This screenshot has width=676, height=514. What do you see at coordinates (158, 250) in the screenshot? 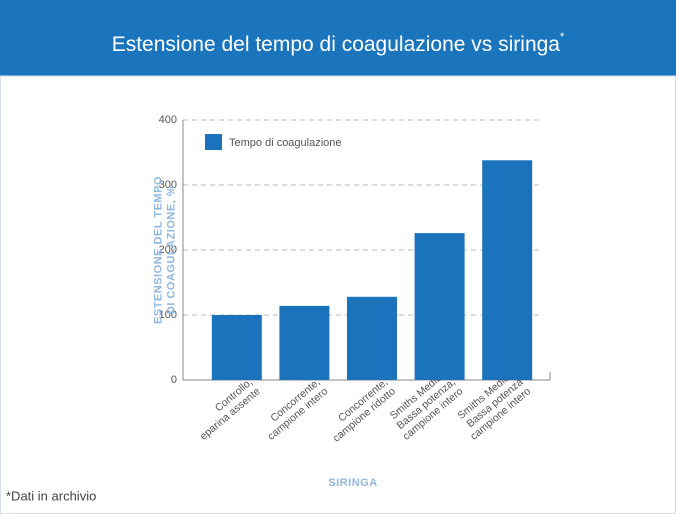
I see `y-axis-title-line: ESTENSIONE DEL TEMPO` at bounding box center [158, 250].